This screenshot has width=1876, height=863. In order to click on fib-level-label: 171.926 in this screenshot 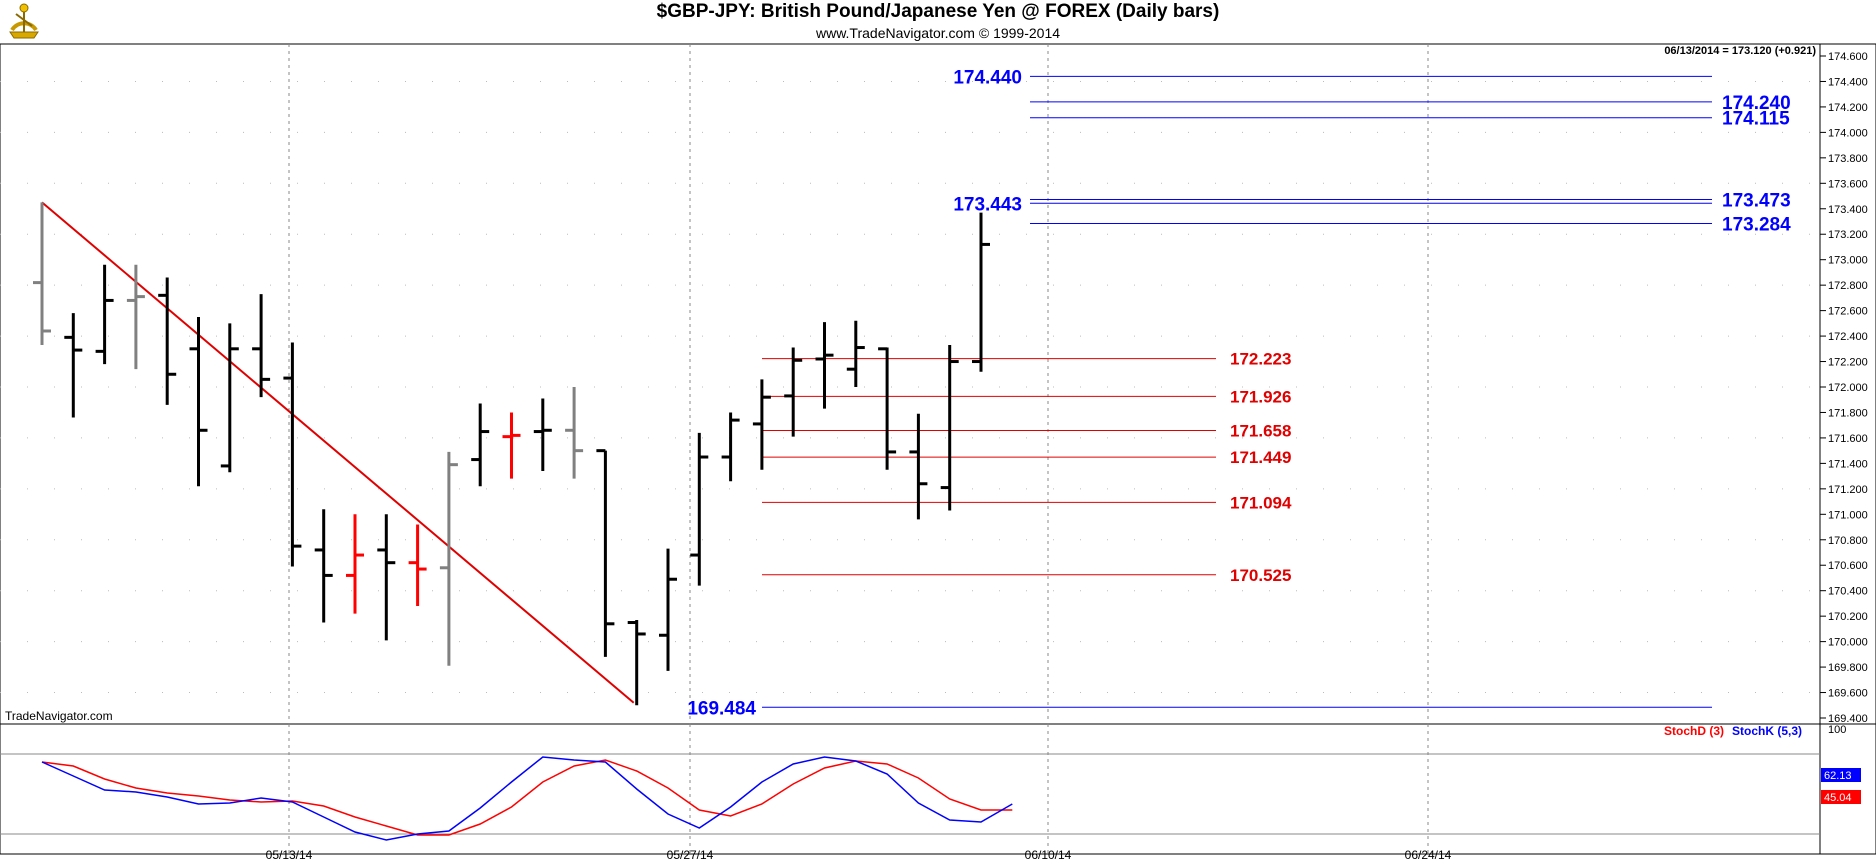, I will do `click(1260, 396)`.